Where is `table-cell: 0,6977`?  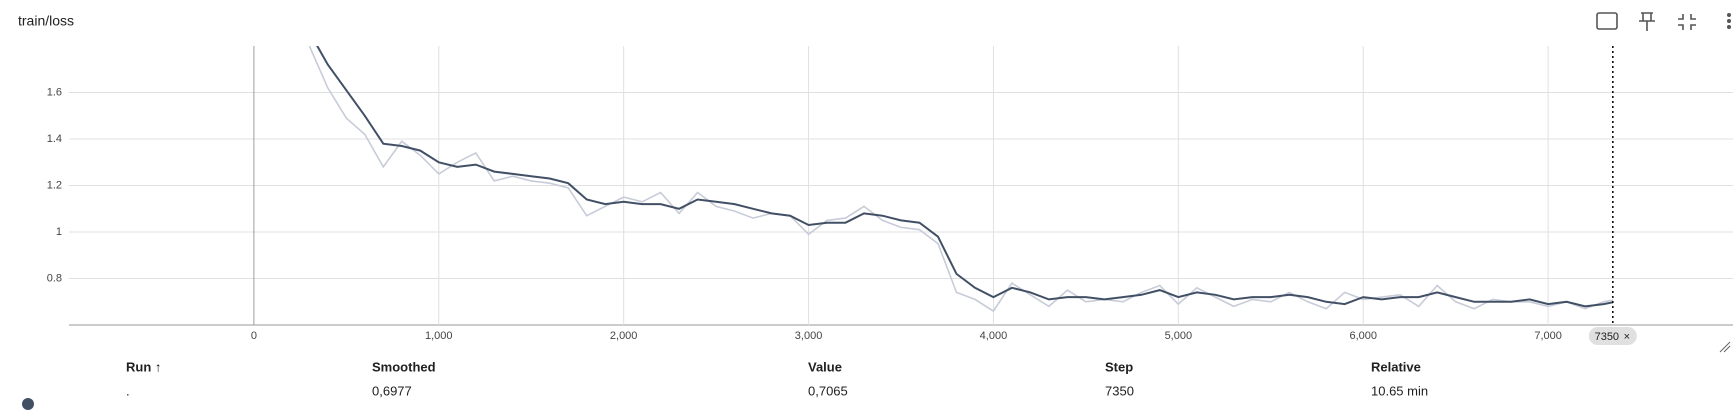 table-cell: 0,6977 is located at coordinates (392, 390).